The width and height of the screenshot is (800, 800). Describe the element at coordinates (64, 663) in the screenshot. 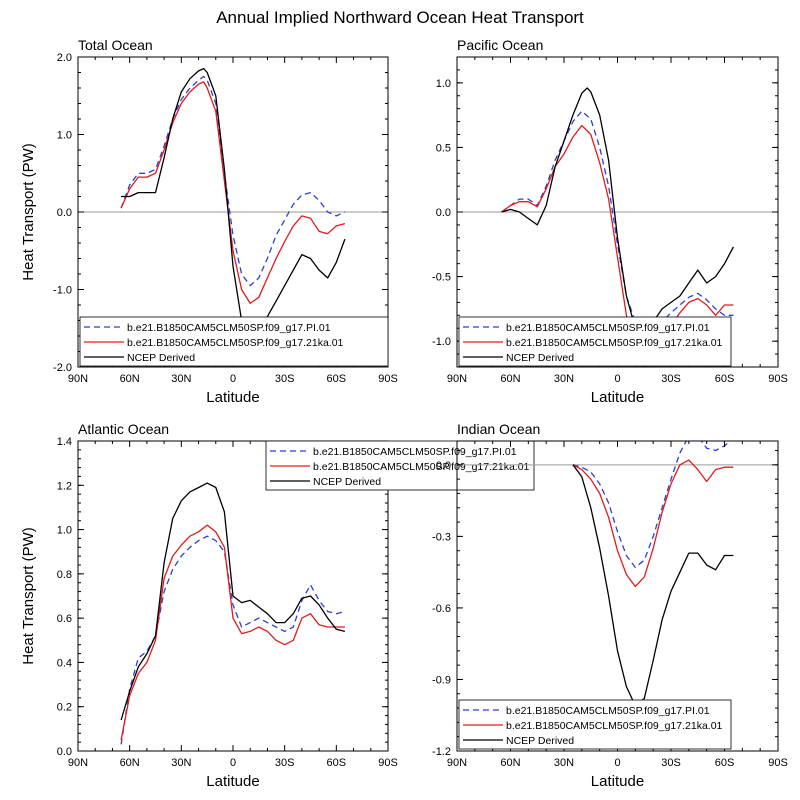

I see `y-tick-label: 0.4` at that location.